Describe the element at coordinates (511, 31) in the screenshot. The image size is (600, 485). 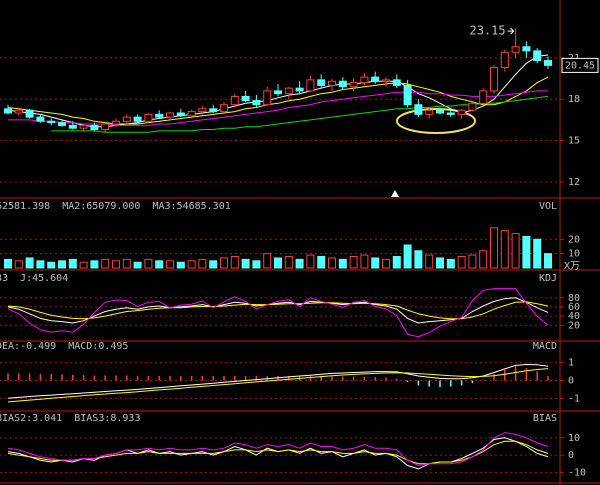
I see `peak-arrow` at that location.